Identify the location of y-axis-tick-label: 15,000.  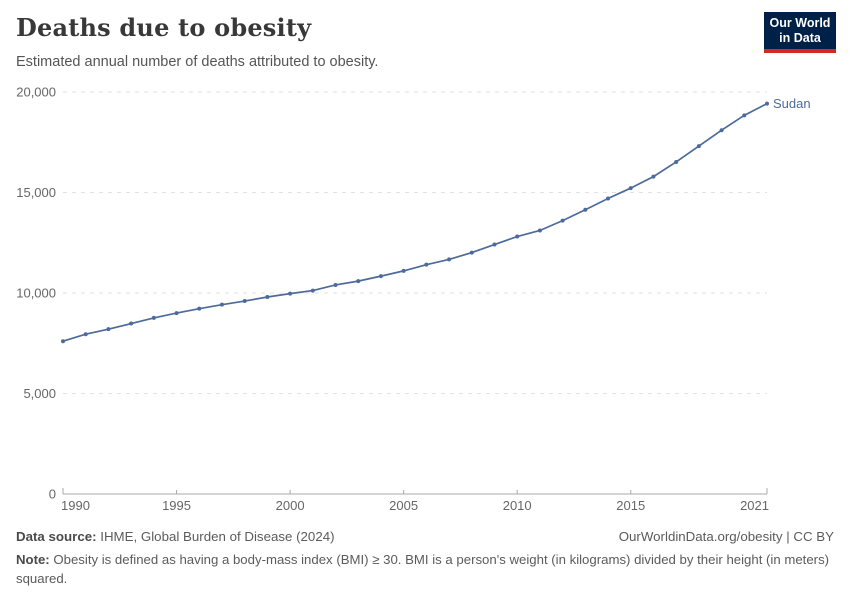
(36, 192).